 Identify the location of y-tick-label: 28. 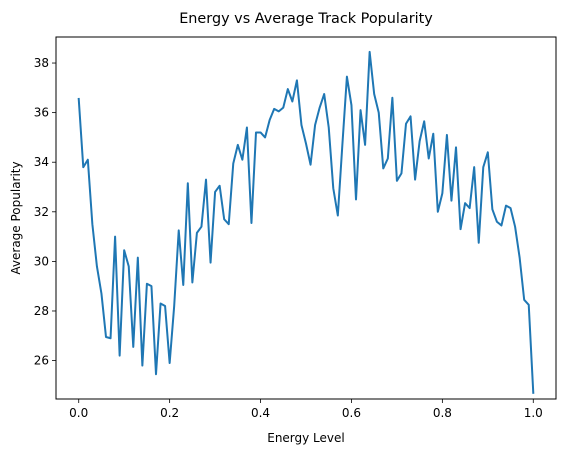
(41, 311).